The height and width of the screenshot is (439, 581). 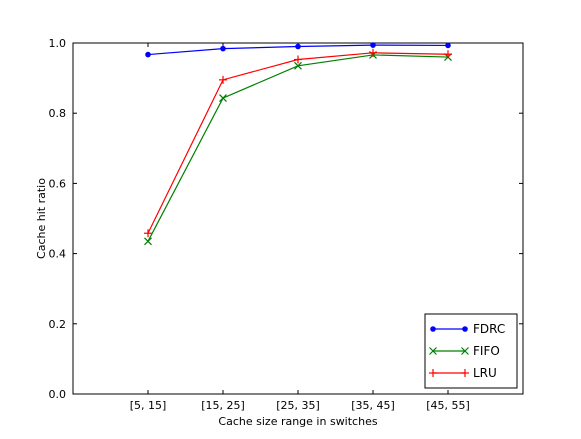 What do you see at coordinates (58, 43) in the screenshot?
I see `y-tick-label: 1.0` at bounding box center [58, 43].